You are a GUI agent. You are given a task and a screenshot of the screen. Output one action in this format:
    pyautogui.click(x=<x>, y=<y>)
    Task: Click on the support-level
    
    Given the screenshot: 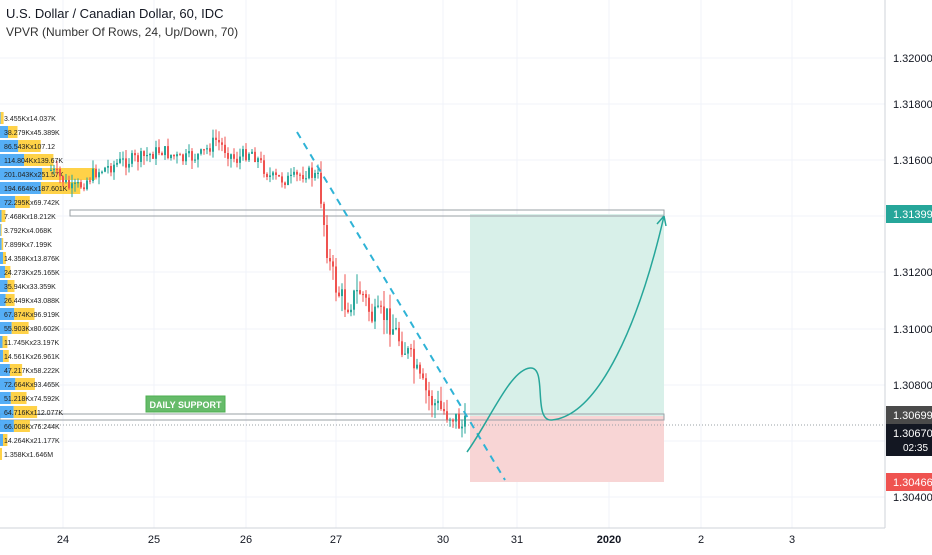 What is the action you would take?
    pyautogui.click(x=332, y=417)
    